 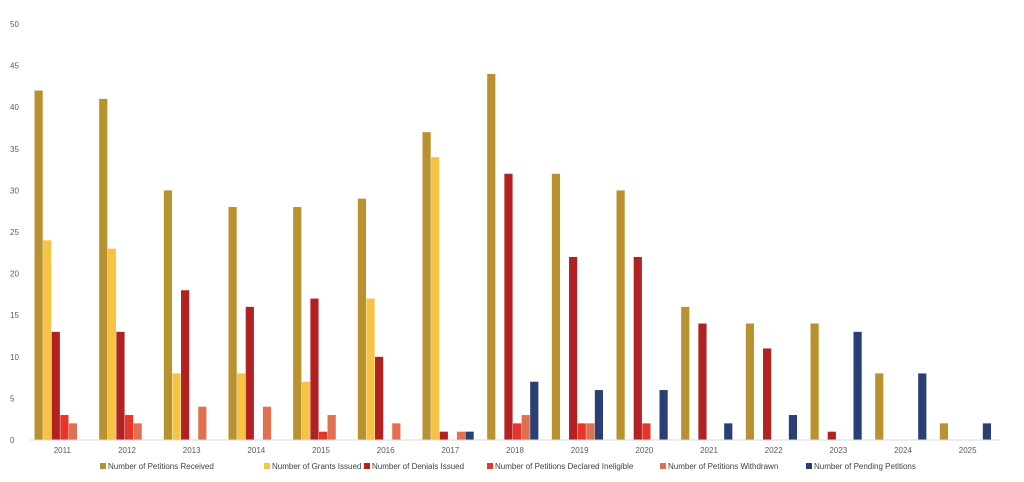 I want to click on bar-number-of-petitions-received-2012, so click(x=103, y=269).